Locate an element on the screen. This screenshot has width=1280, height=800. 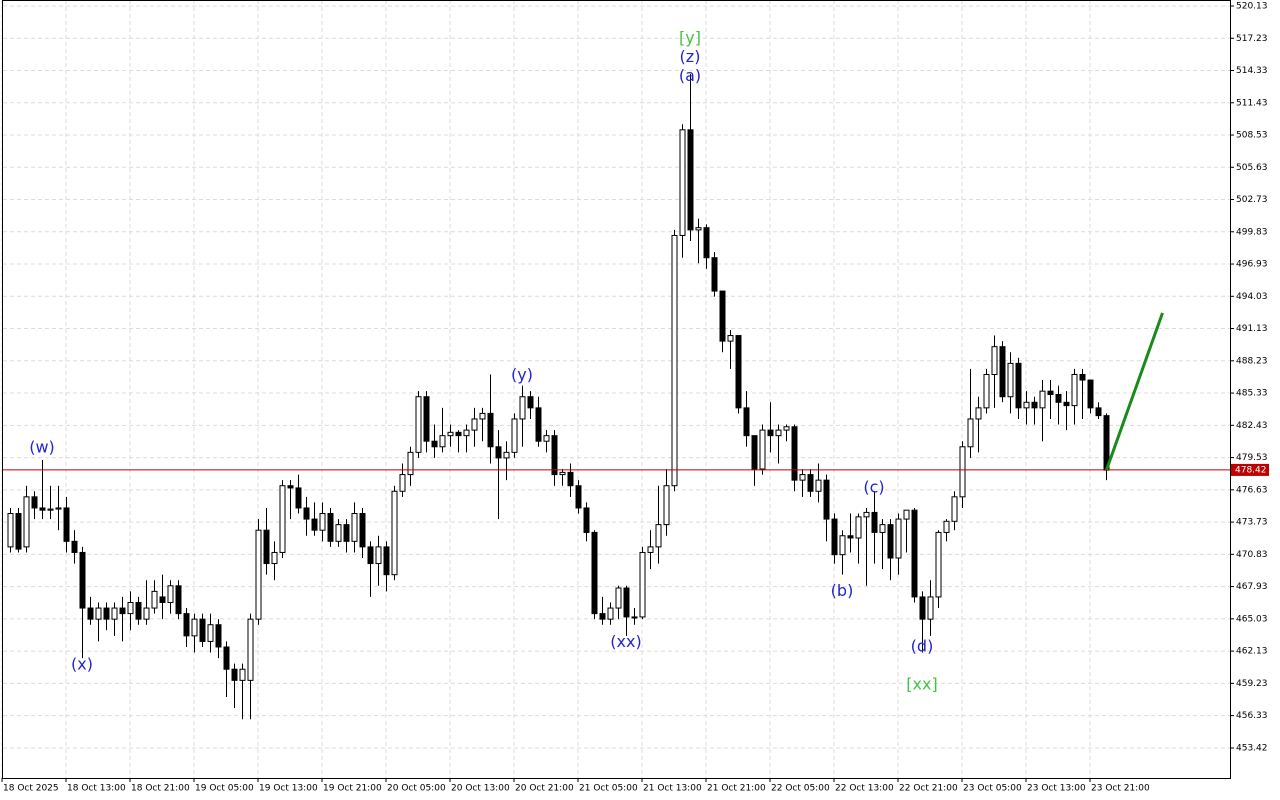
x-tick-label: 22 Oct 05:00 is located at coordinates (800, 789).